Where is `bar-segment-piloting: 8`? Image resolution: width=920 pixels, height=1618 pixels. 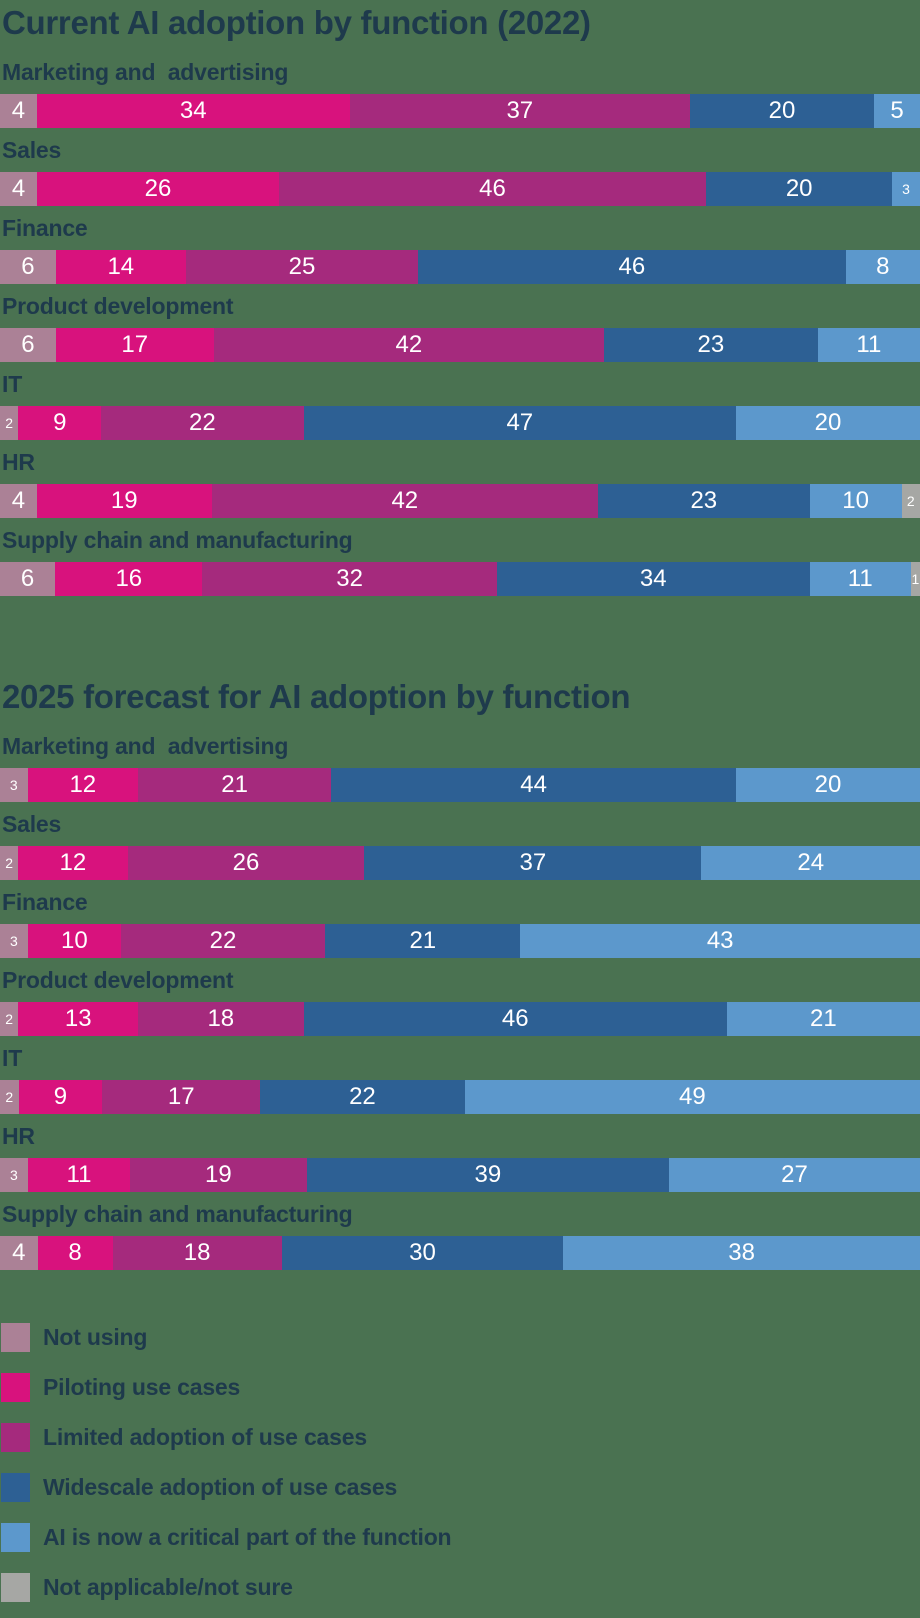
bar-segment-piloting: 8 is located at coordinates (75, 1253).